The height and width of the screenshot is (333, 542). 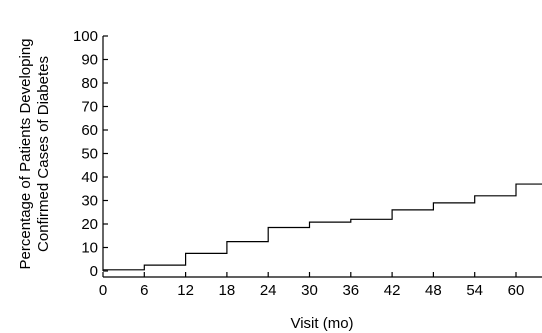 What do you see at coordinates (474, 290) in the screenshot?
I see `x-tick-label: 54` at bounding box center [474, 290].